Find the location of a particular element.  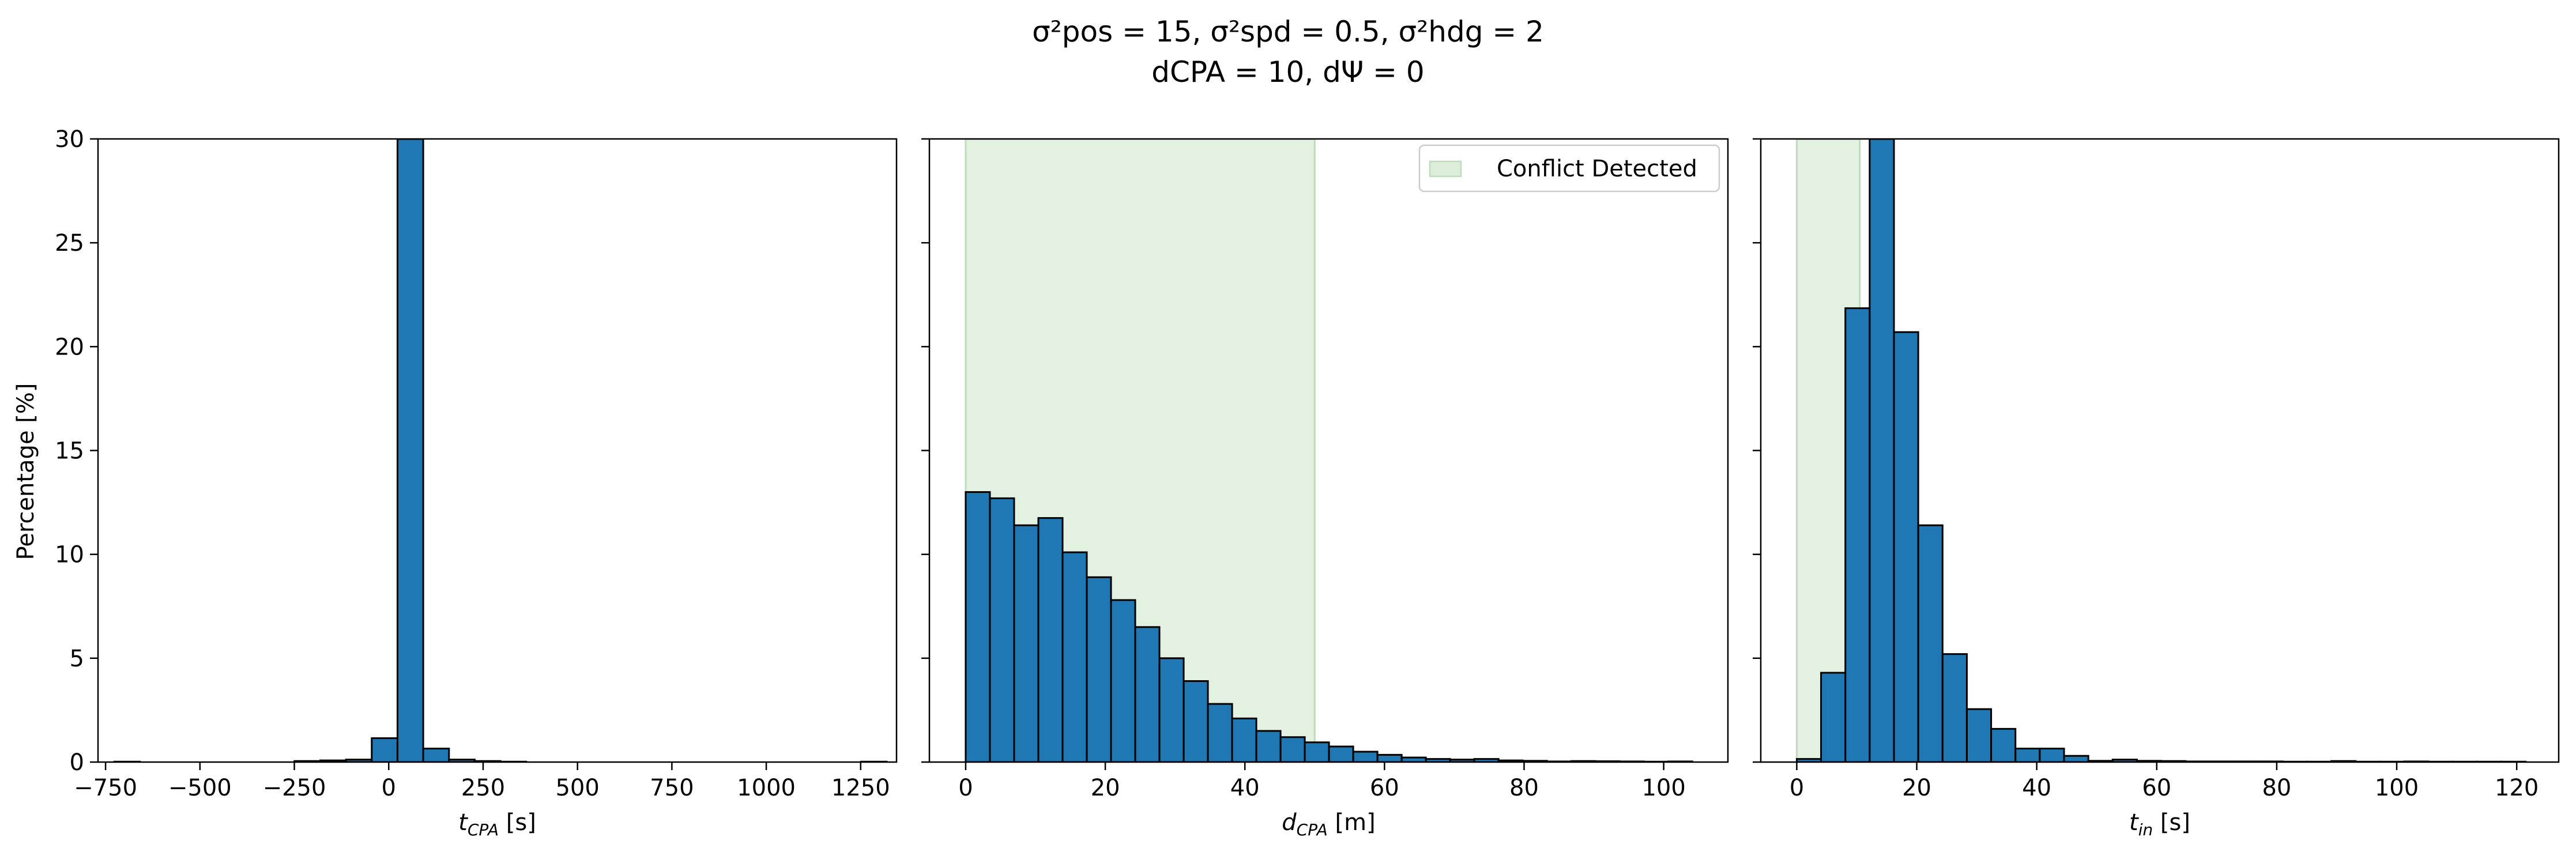

legend-box is located at coordinates (1569, 168).